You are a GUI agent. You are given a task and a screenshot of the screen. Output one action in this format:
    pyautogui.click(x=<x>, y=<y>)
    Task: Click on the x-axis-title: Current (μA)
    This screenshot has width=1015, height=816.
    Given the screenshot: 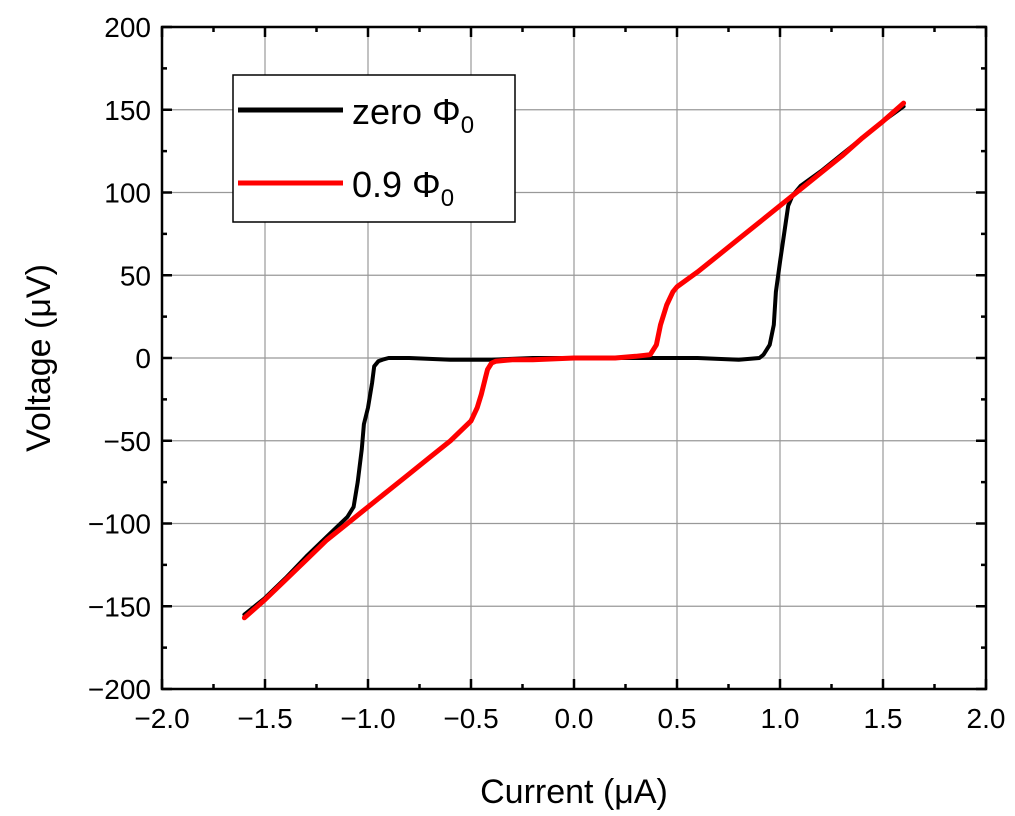 What is the action you would take?
    pyautogui.click(x=574, y=792)
    